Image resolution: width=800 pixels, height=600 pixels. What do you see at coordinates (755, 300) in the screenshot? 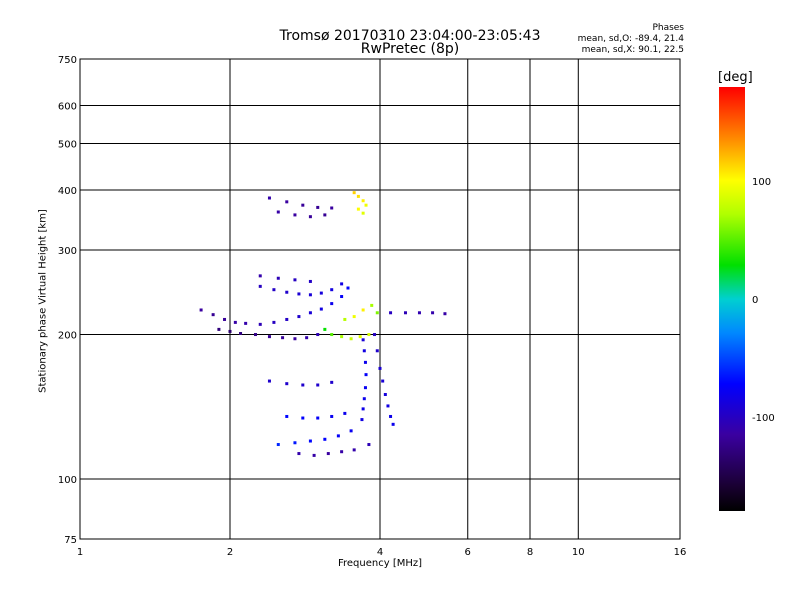
I see `colorbar-tick-label: 0` at bounding box center [755, 300].